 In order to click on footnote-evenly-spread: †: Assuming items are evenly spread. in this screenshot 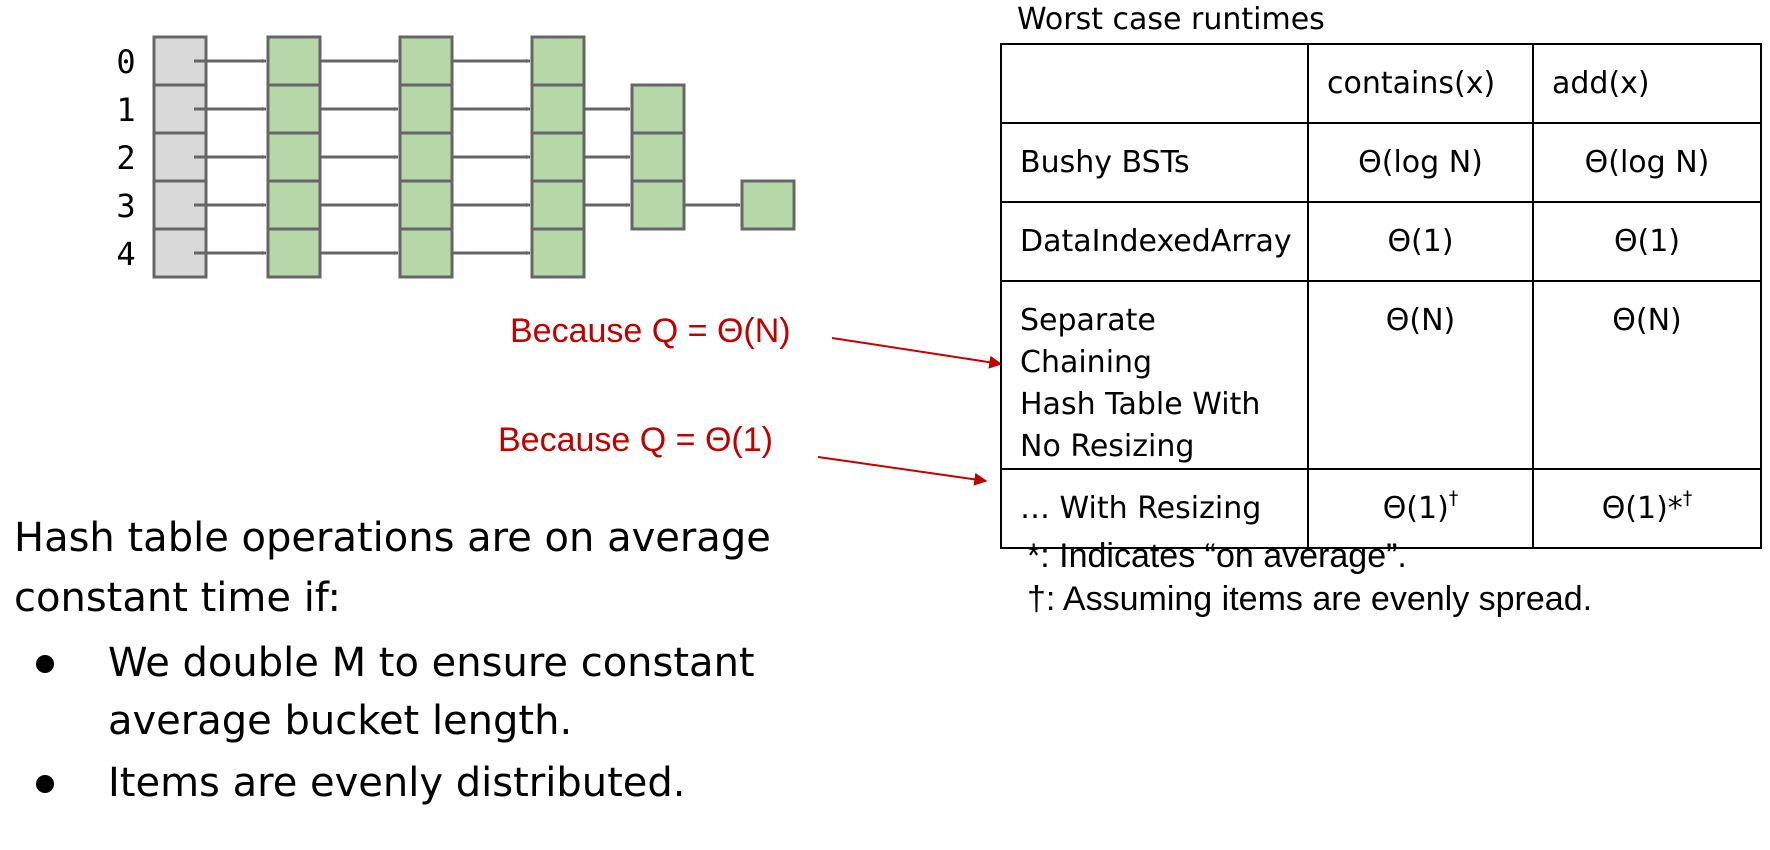, I will do `click(1310, 599)`.